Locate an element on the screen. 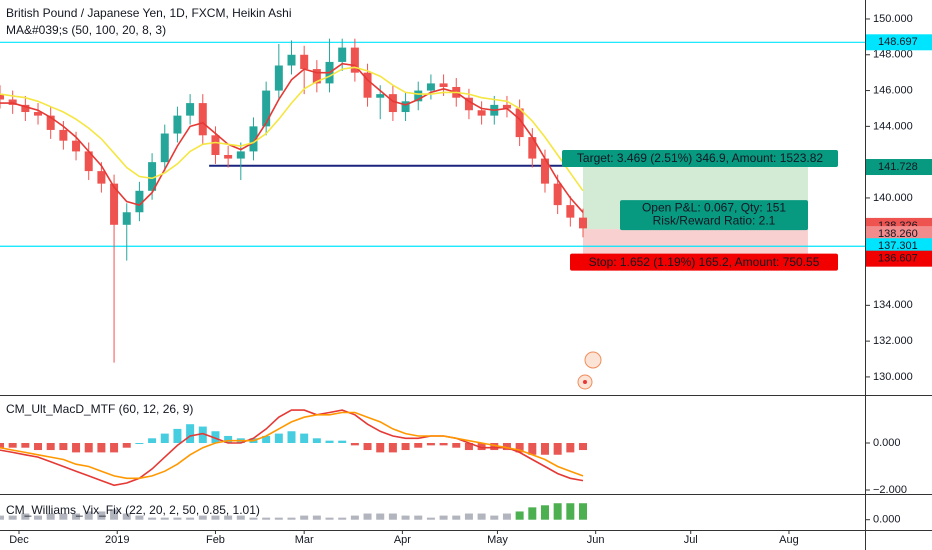 Image resolution: width=932 pixels, height=550 pixels. pnl-label: Open P&L: 0.067, Qty: 151 is located at coordinates (714, 207).